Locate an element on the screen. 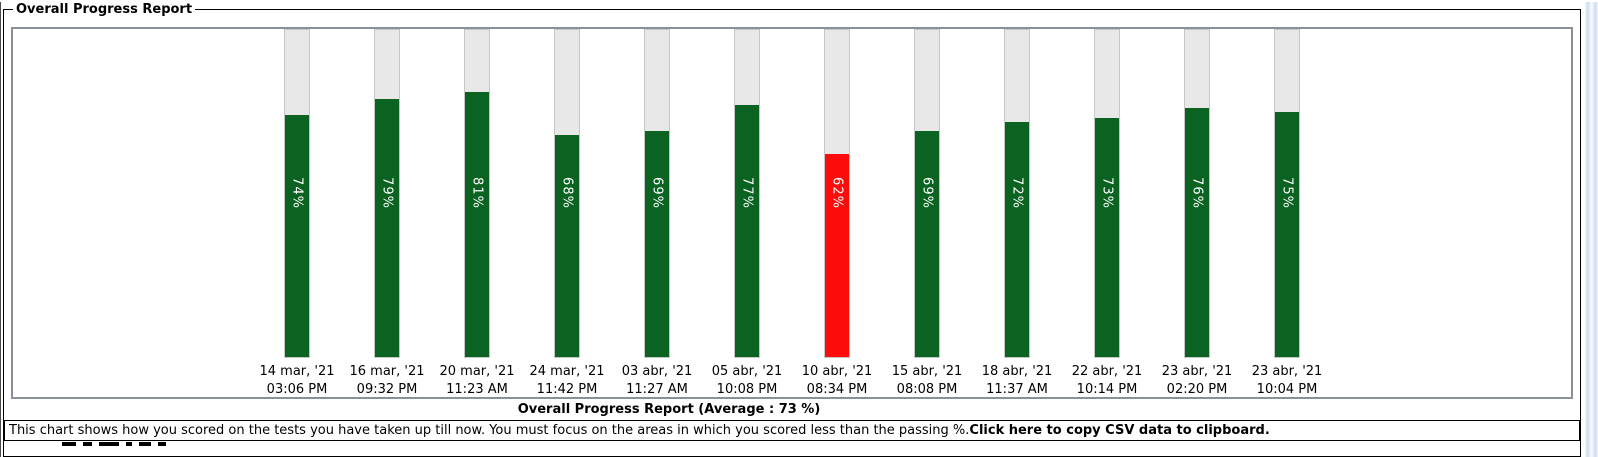  bar-slot: 73% 22 abr, '21 10:14 PM is located at coordinates (1107, 213).